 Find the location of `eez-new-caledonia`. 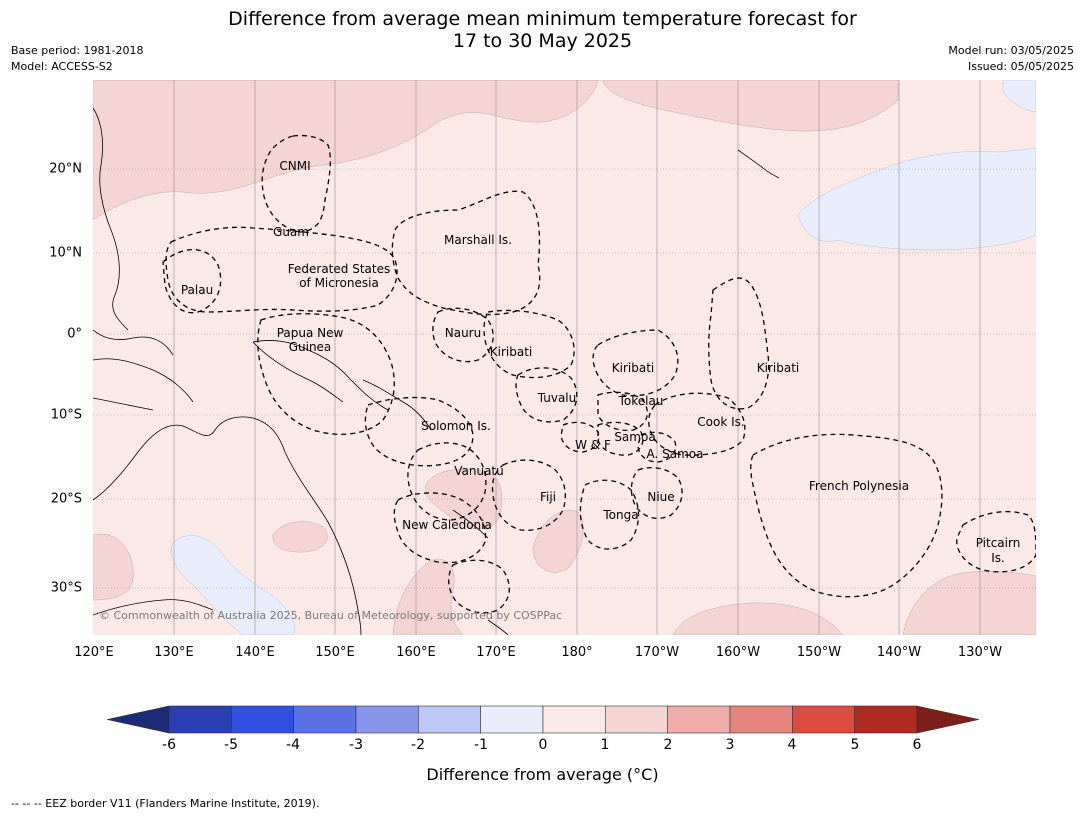

eez-new-caledonia is located at coordinates (440, 528).